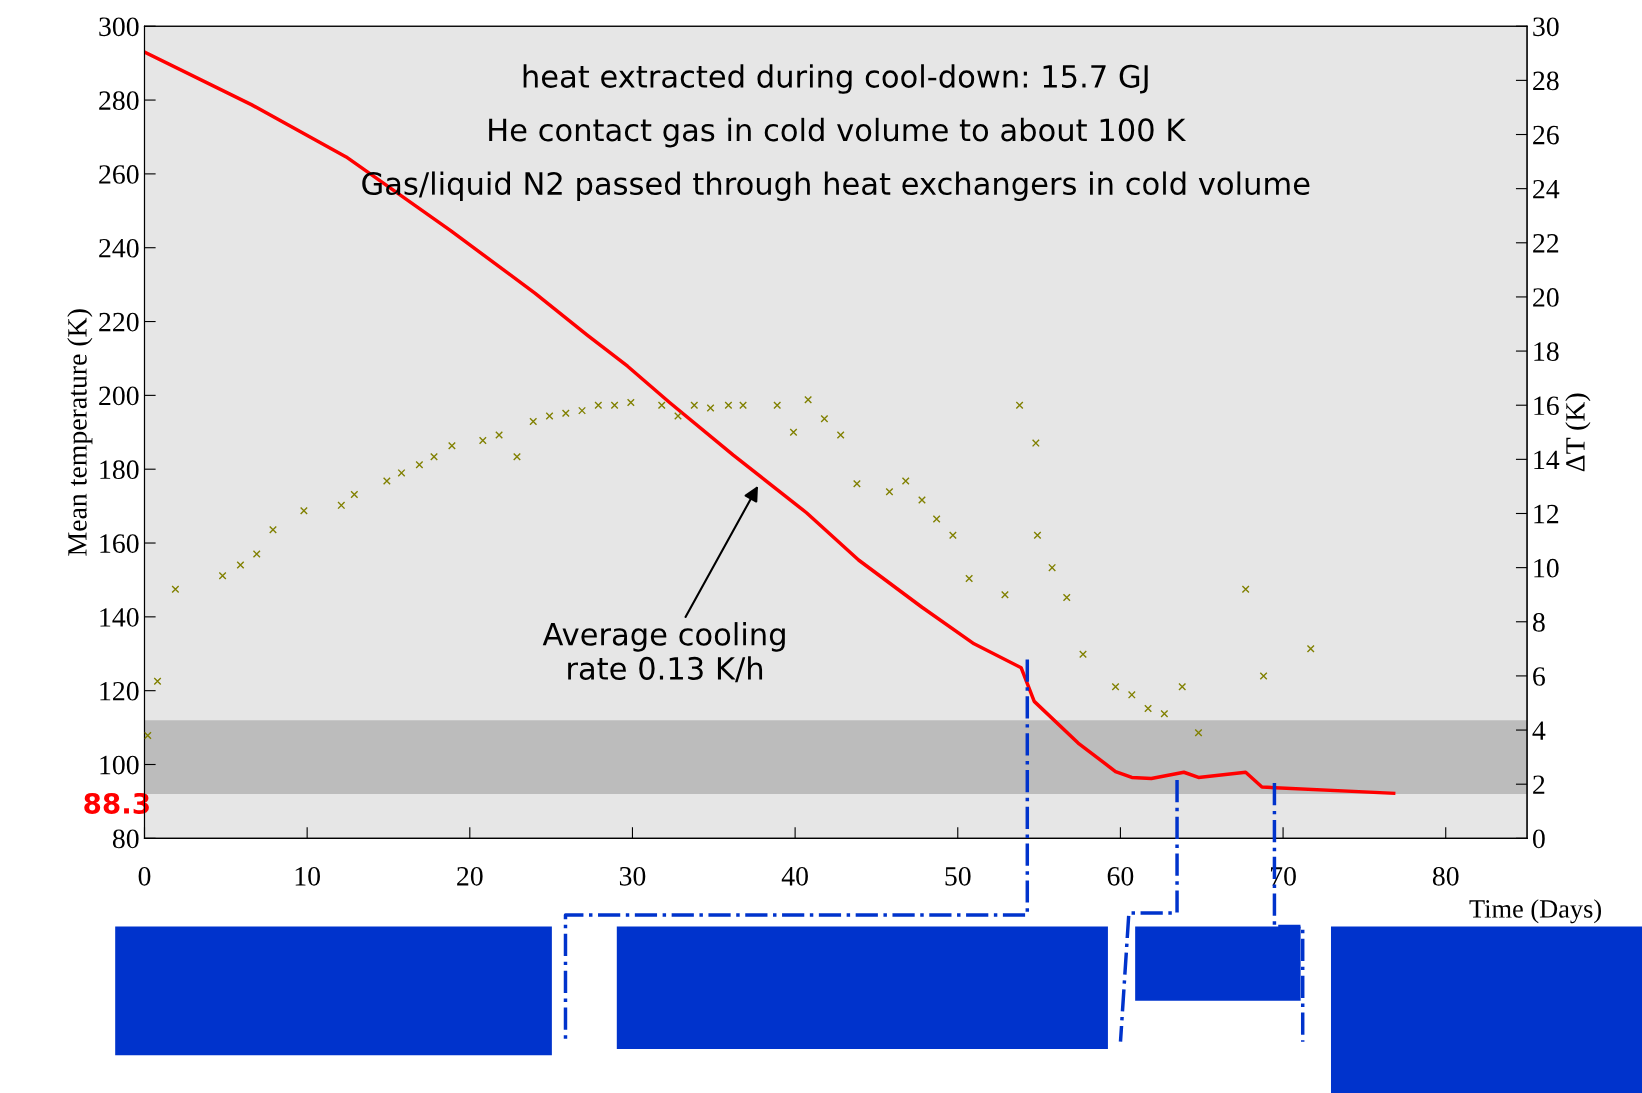 The width and height of the screenshot is (1642, 1093). What do you see at coordinates (119, 470) in the screenshot?
I see `y-tick-label: 180` at bounding box center [119, 470].